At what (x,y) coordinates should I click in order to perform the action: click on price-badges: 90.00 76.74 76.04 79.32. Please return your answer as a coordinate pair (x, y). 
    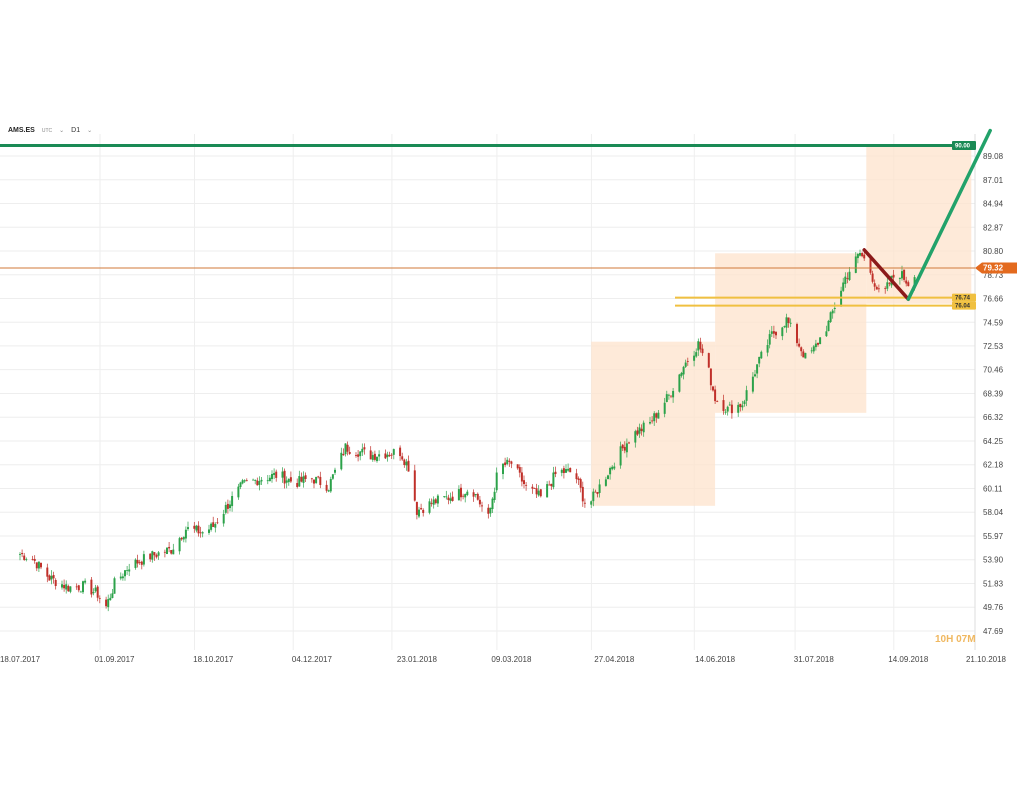
    Looking at the image, I should click on (984, 225).